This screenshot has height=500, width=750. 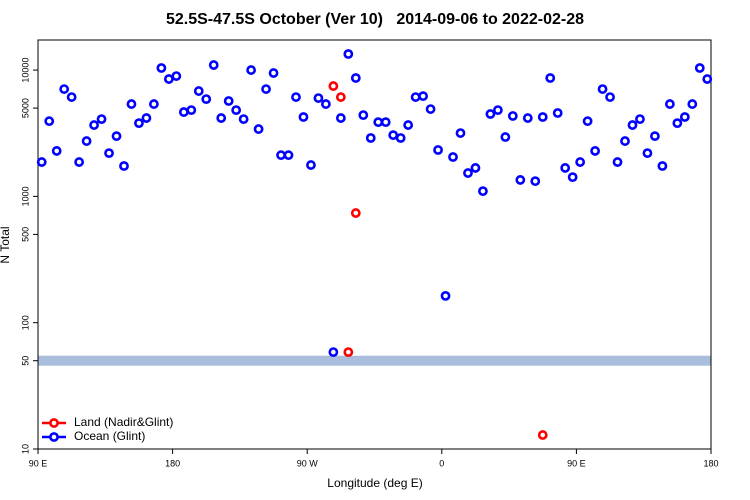 I want to click on y-tick-label: 50, so click(x=25, y=361).